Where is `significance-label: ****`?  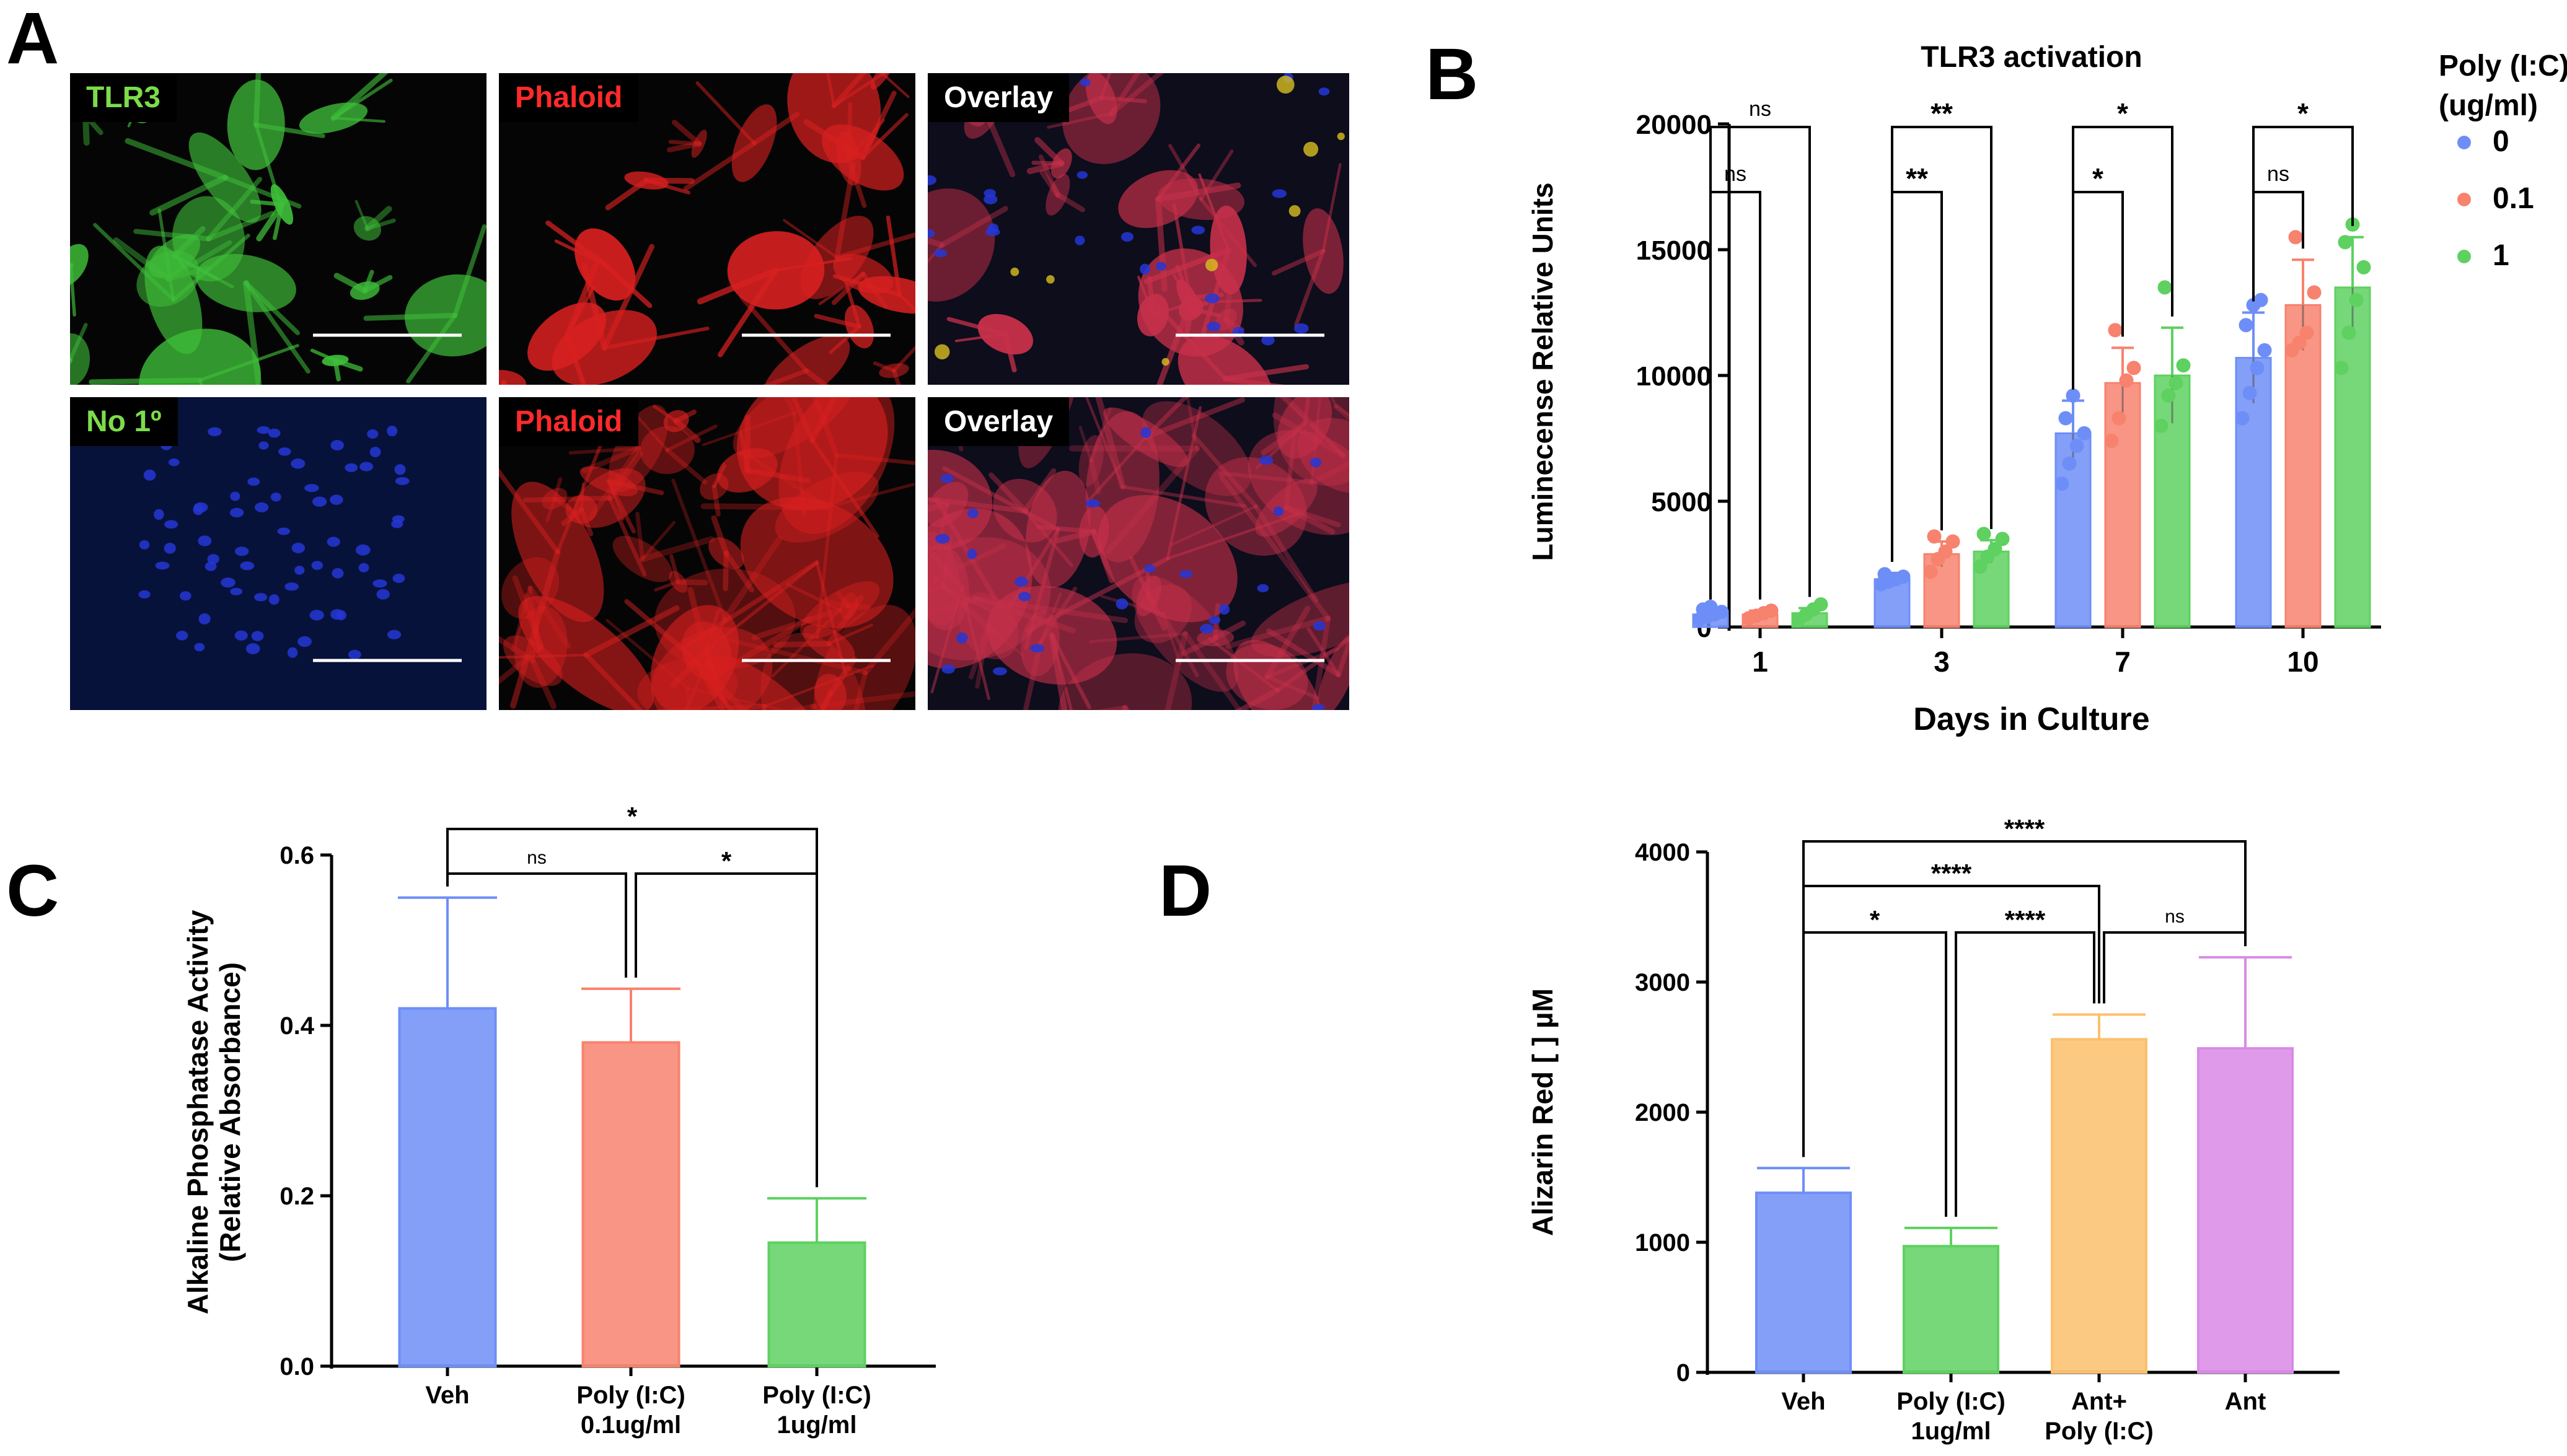 significance-label: **** is located at coordinates (2026, 919).